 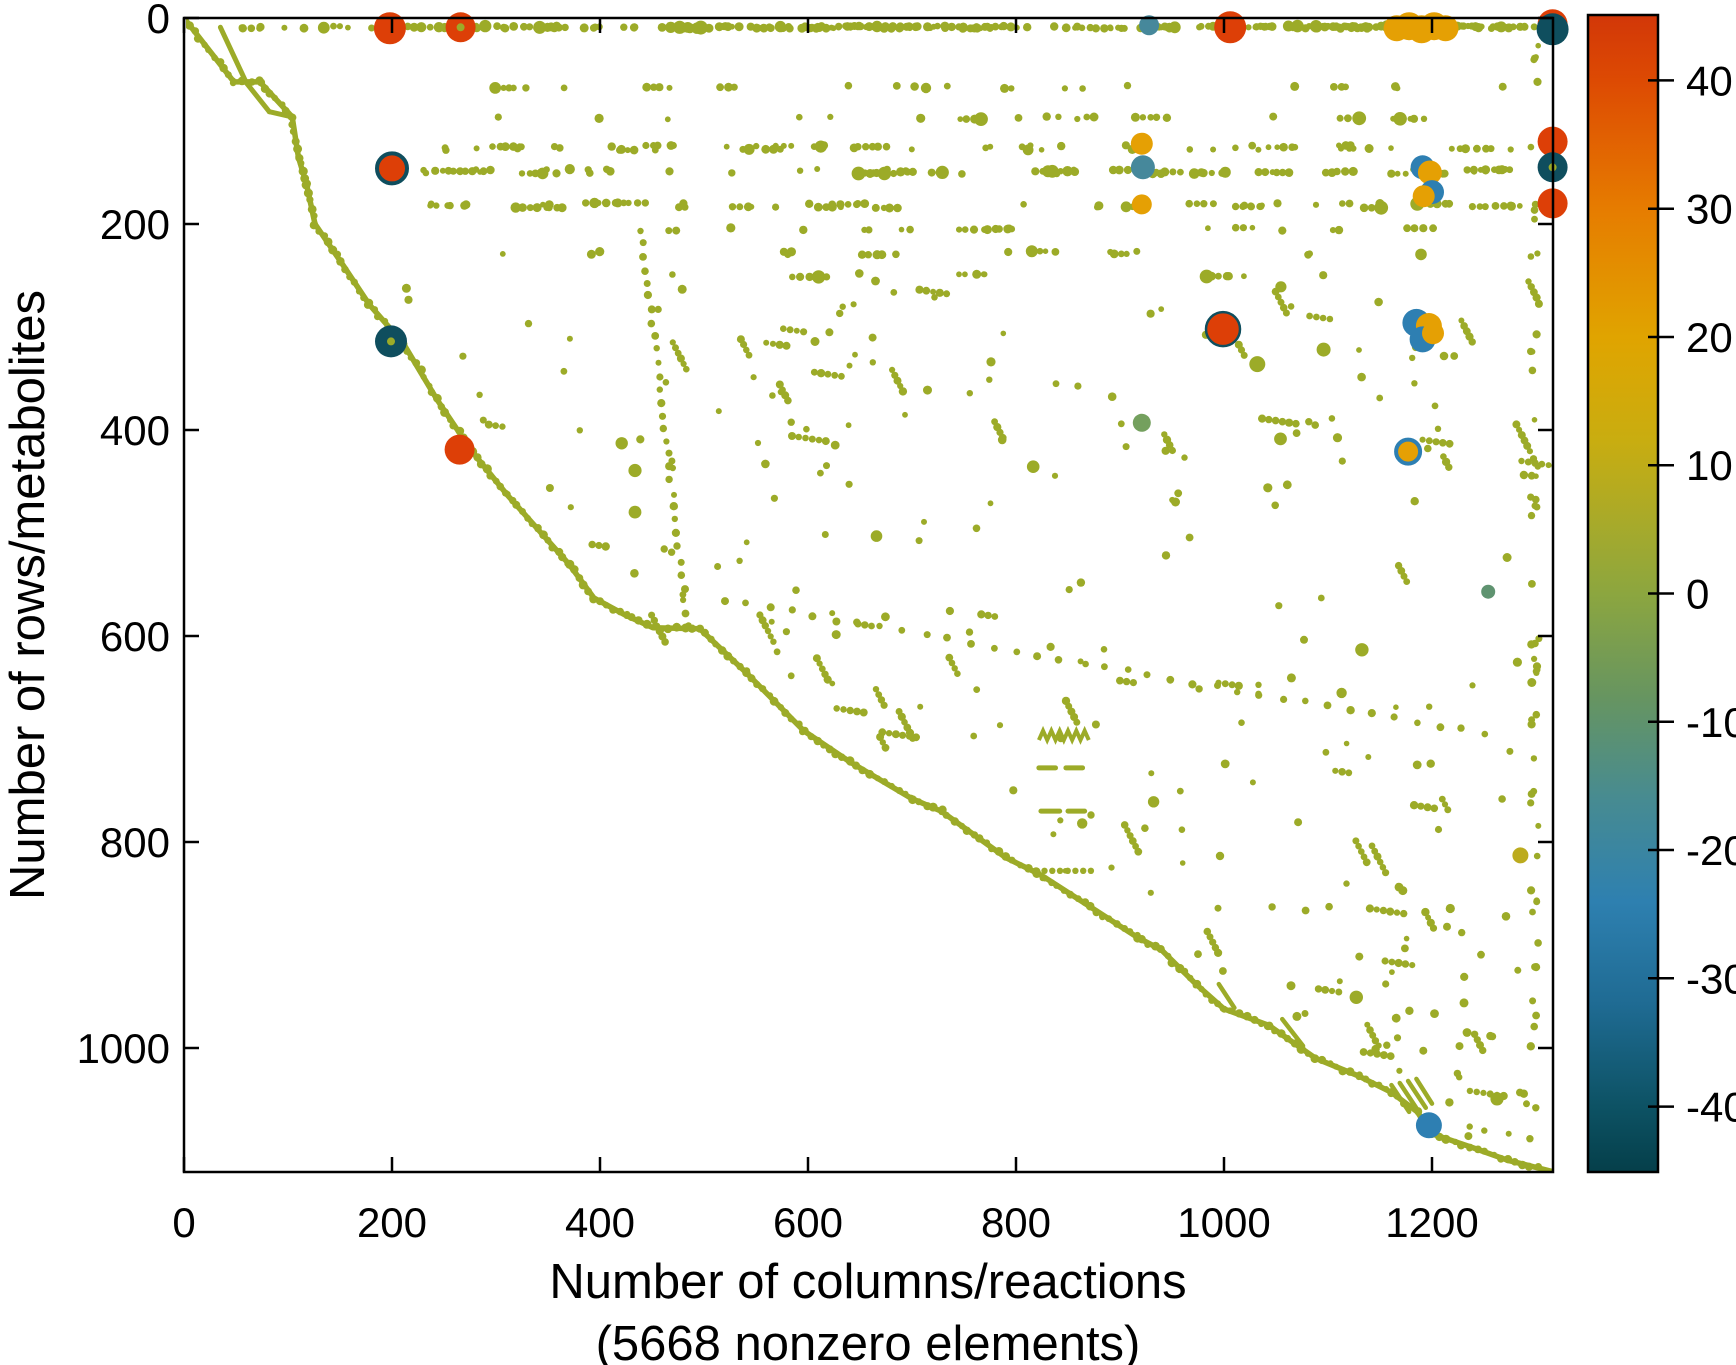 What do you see at coordinates (808, 1222) in the screenshot?
I see `x-tick-label: 600` at bounding box center [808, 1222].